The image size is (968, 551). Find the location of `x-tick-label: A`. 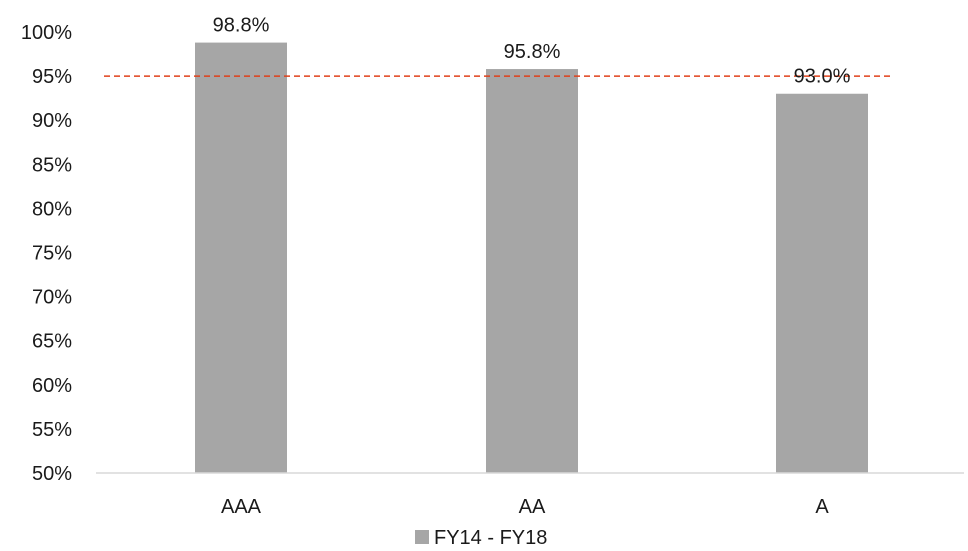

x-tick-label: A is located at coordinates (822, 507).